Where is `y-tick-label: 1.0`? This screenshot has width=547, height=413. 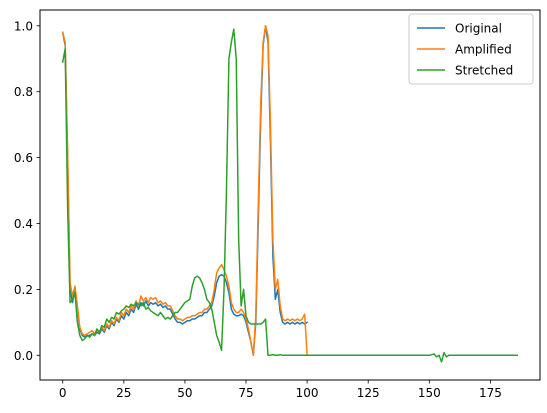
y-tick-label: 1.0 is located at coordinates (23, 26).